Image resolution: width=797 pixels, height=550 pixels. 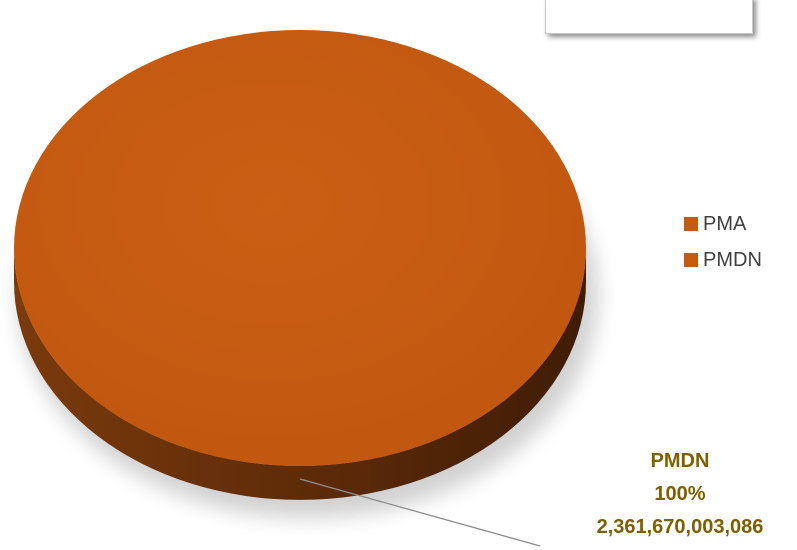 I want to click on chart-title-box, so click(x=649, y=17).